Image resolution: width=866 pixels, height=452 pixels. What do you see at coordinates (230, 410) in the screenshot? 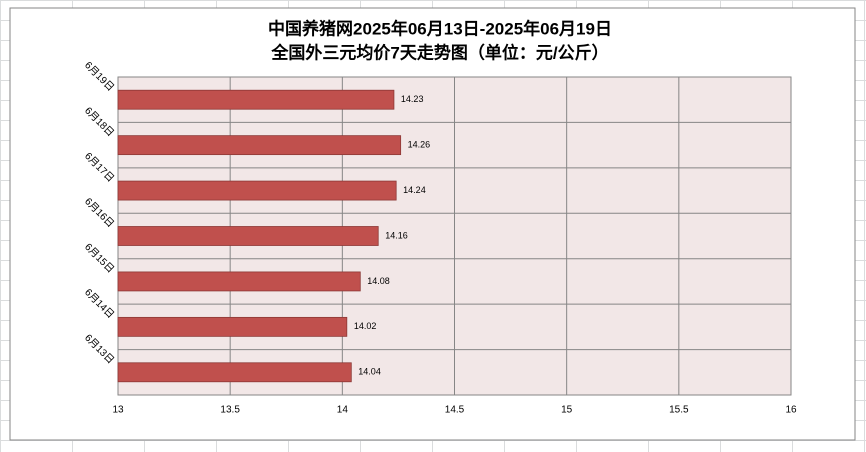
I see `x-tick-label: 13.5` at bounding box center [230, 410].